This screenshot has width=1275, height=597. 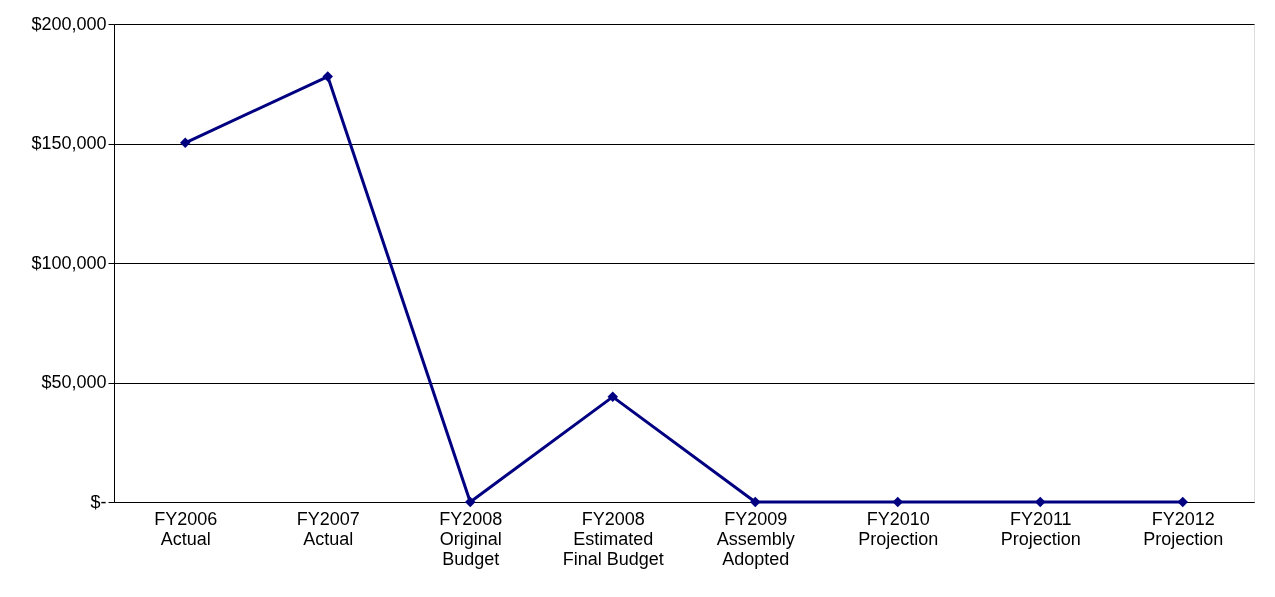 What do you see at coordinates (69, 23) in the screenshot?
I see `y-tick-label: $200,000` at bounding box center [69, 23].